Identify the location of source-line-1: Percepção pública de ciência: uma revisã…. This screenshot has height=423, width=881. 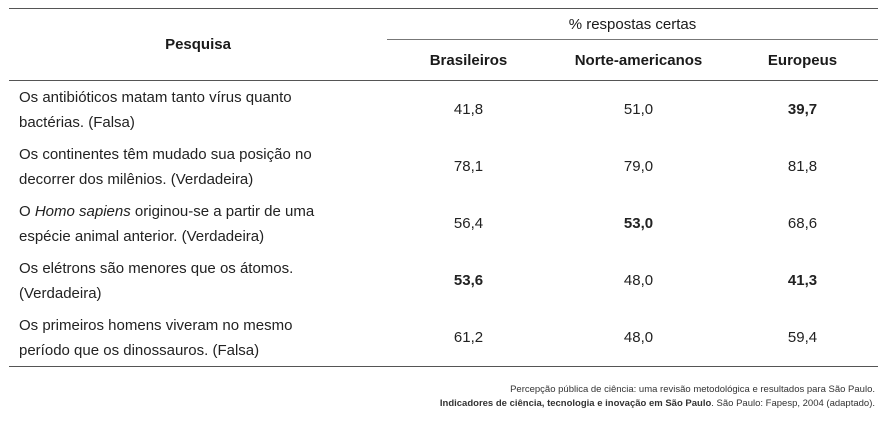
(692, 389).